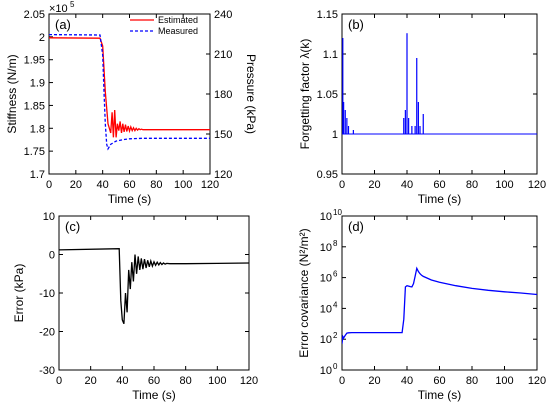 This screenshot has height=412, width=550. Describe the element at coordinates (335, 274) in the screenshot. I see `y-tick-exponent: 6` at that location.